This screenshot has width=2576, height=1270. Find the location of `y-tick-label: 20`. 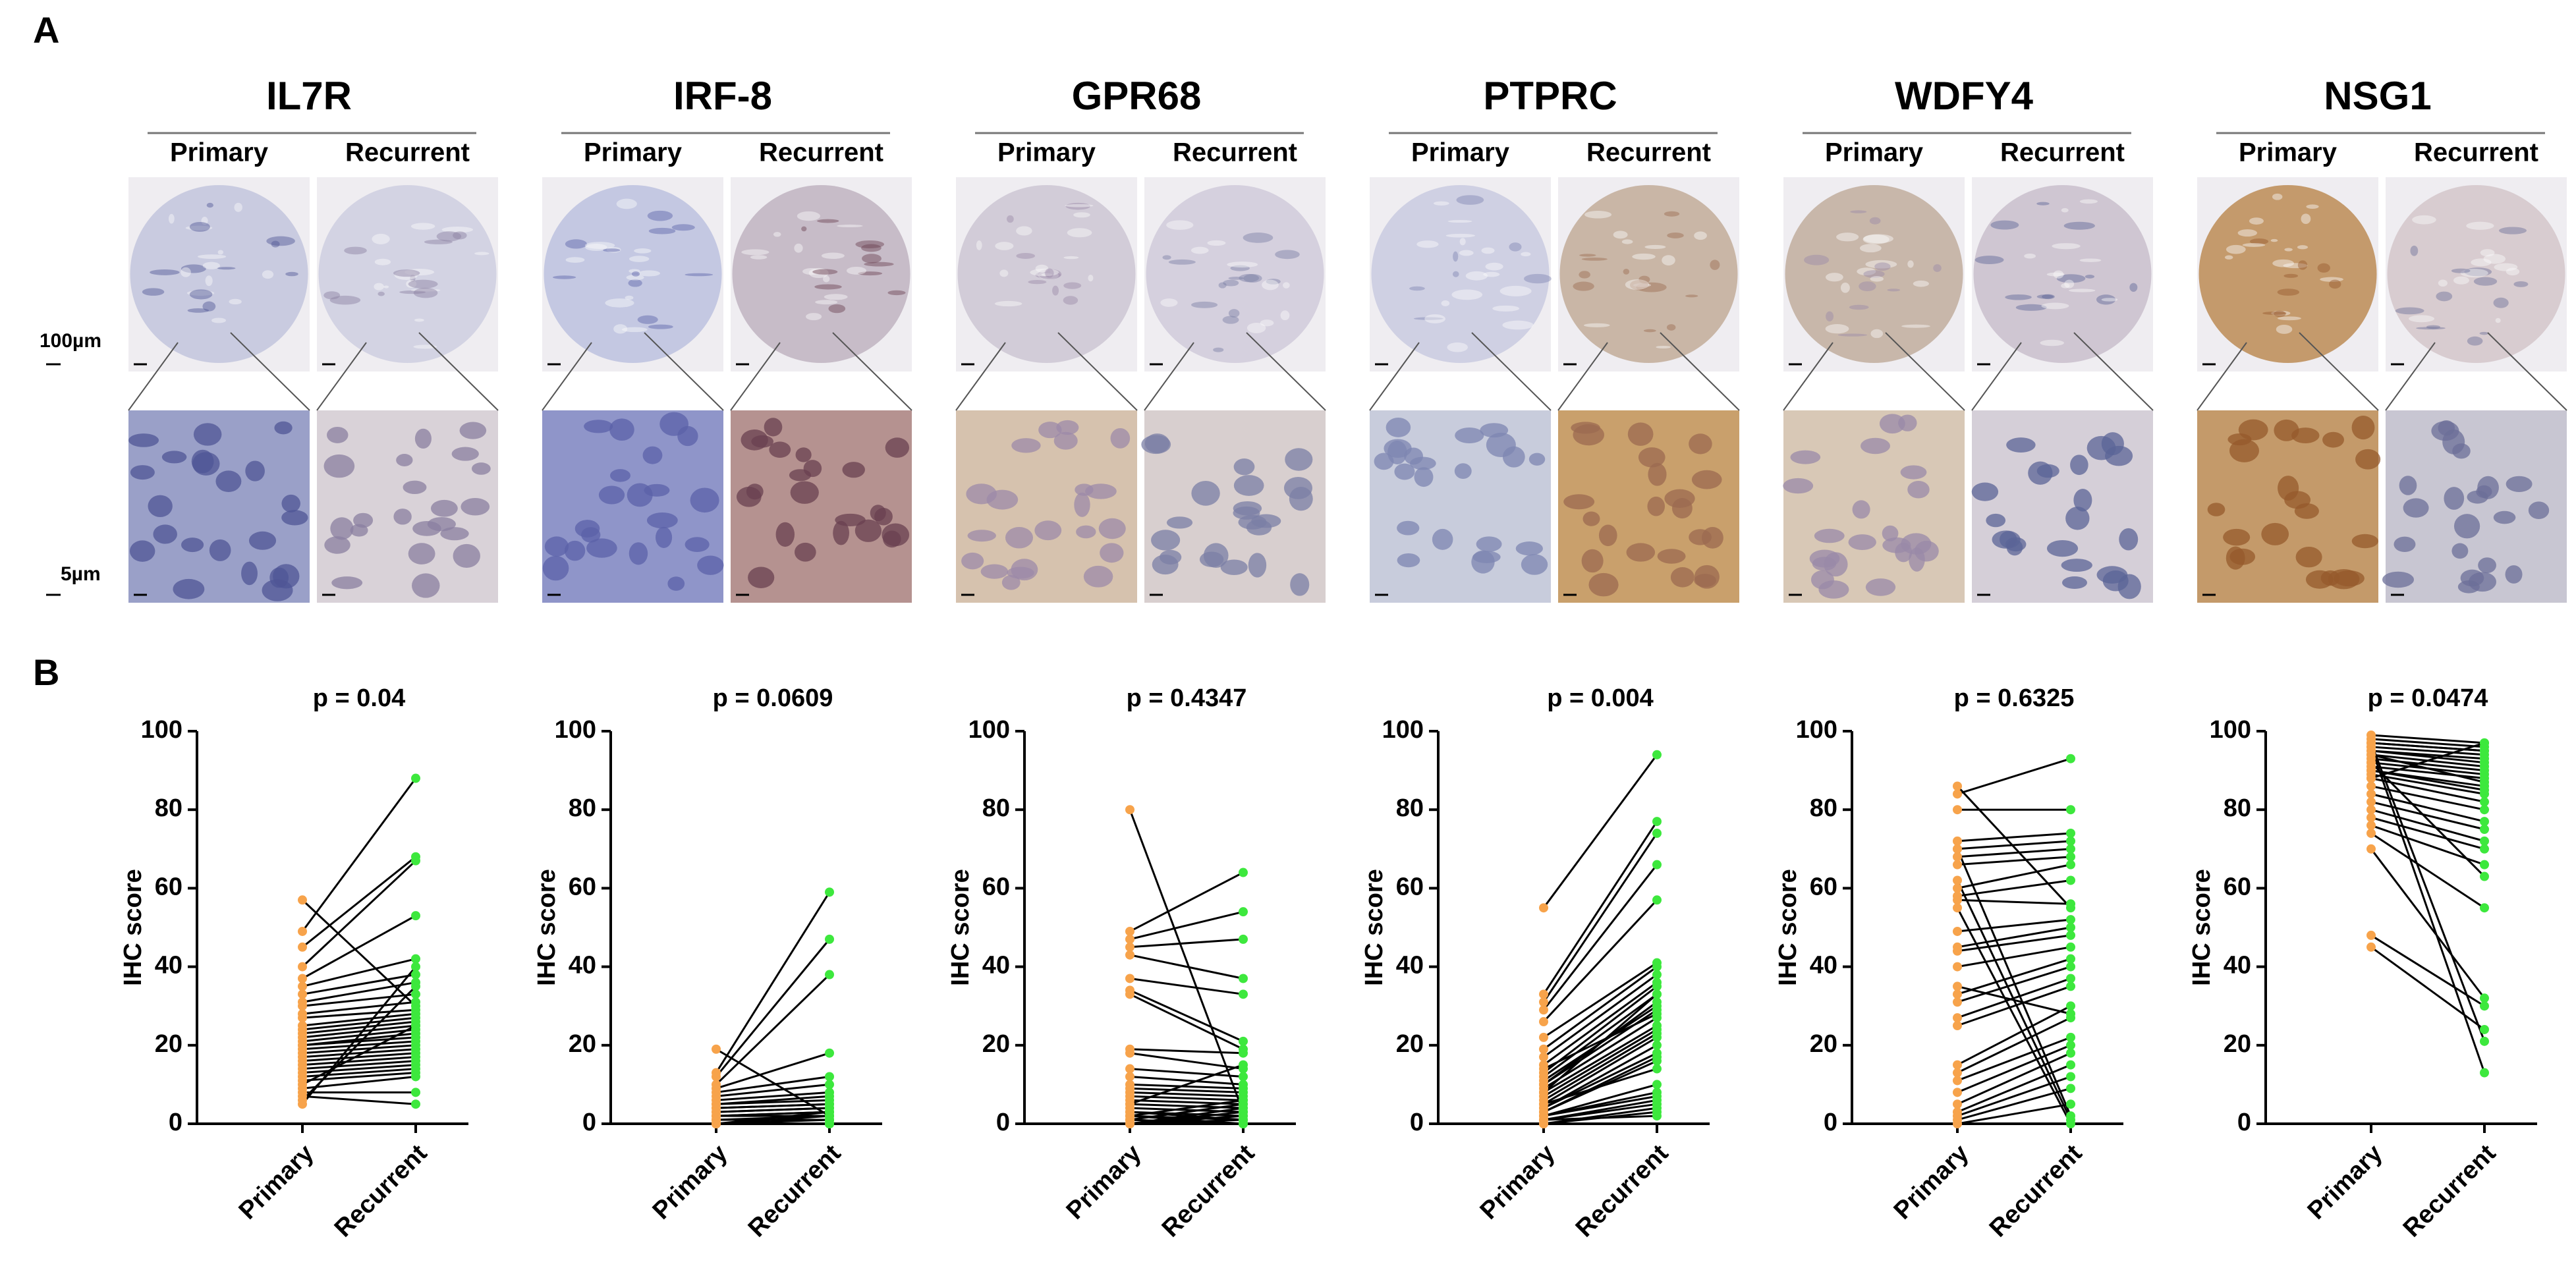

y-tick-label: 20 is located at coordinates (1410, 1044).